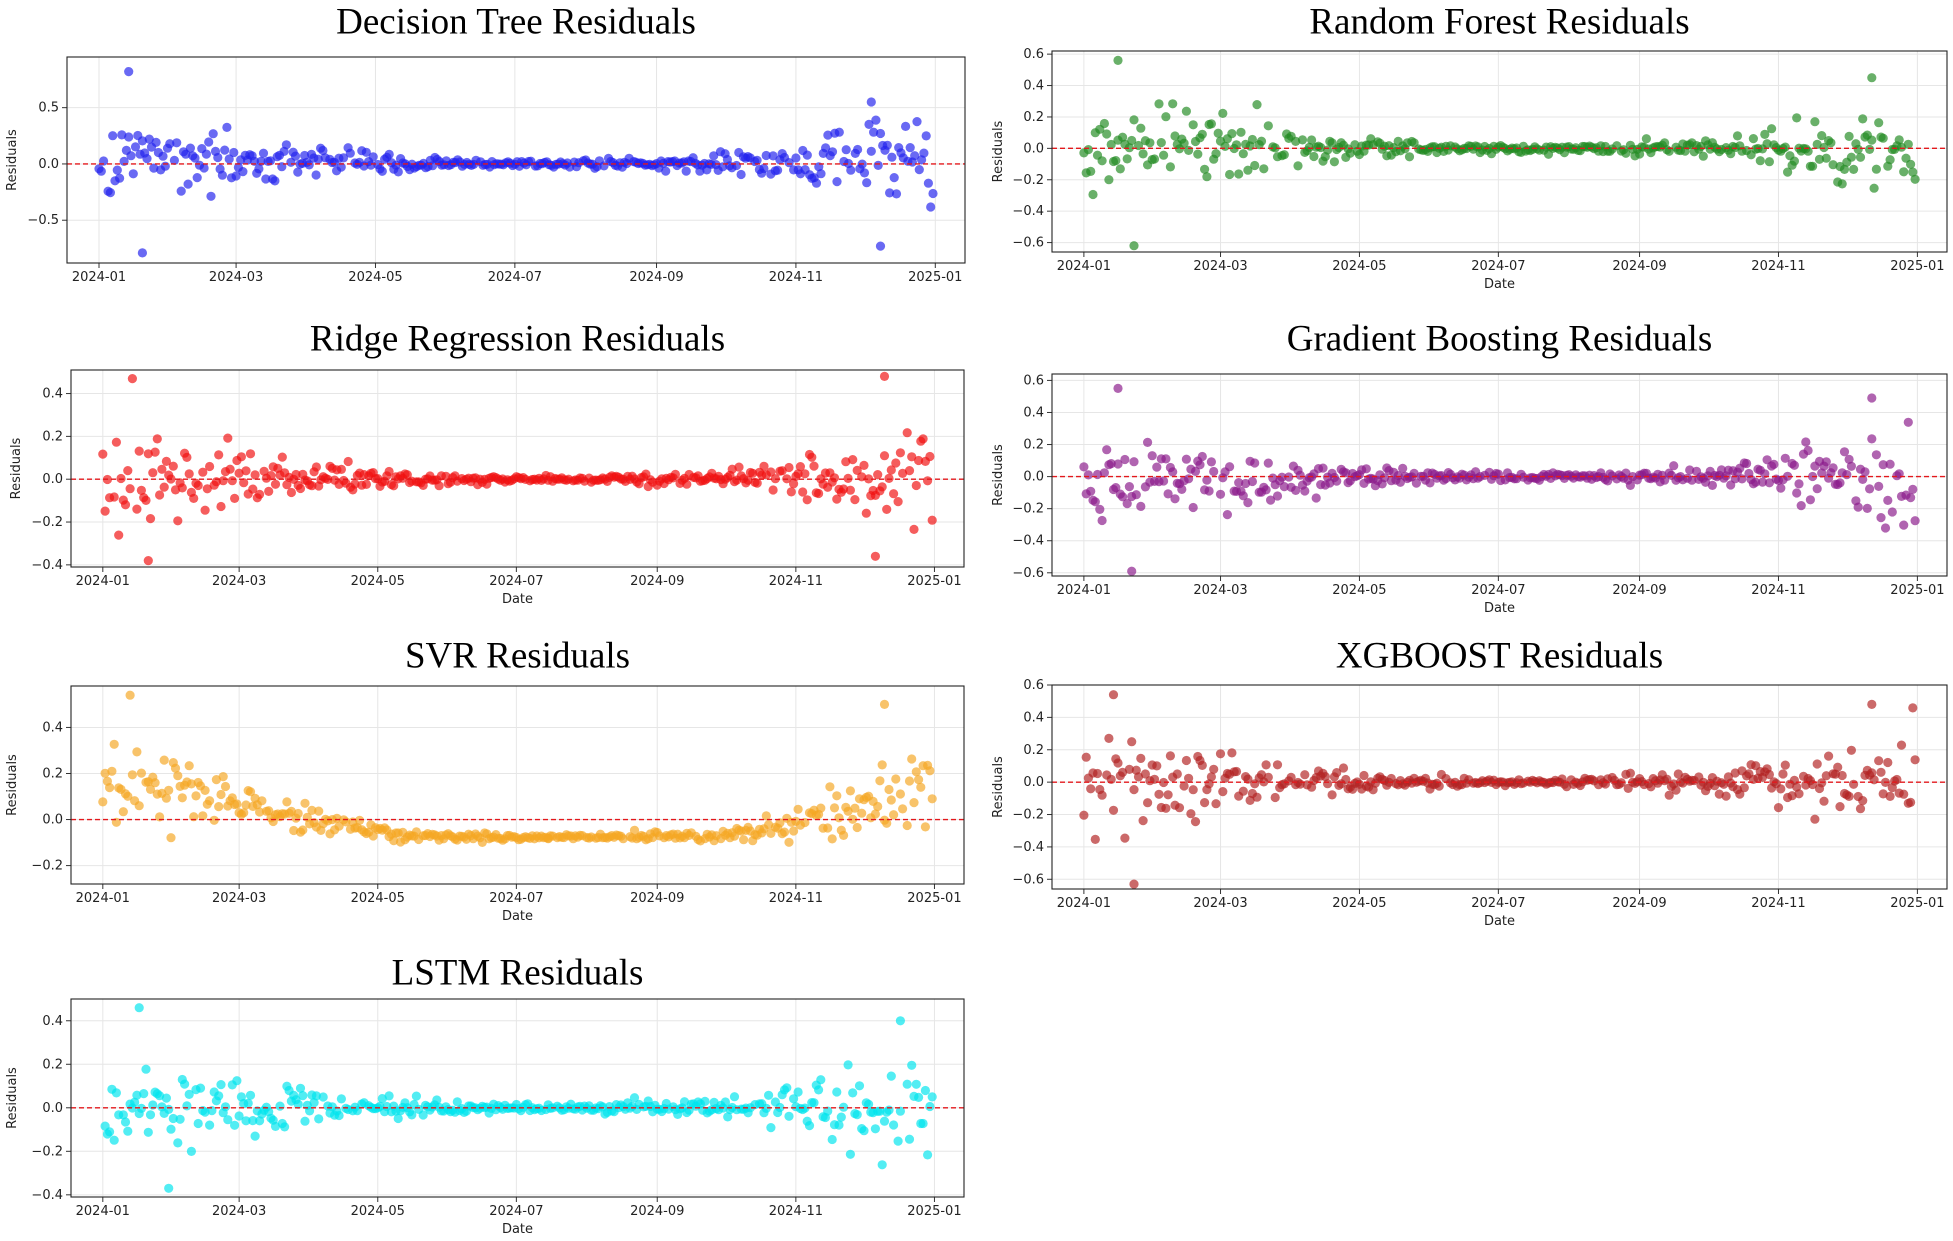 This screenshot has width=1953, height=1241. I want to click on y-tick-label: 0.2, so click(52, 773).